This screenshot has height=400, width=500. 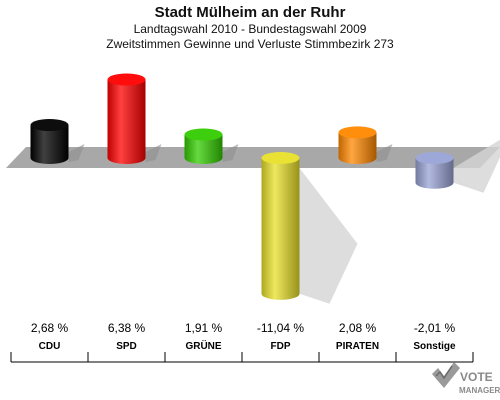 What do you see at coordinates (50, 328) in the screenshot?
I see `value-label: 2,68 %` at bounding box center [50, 328].